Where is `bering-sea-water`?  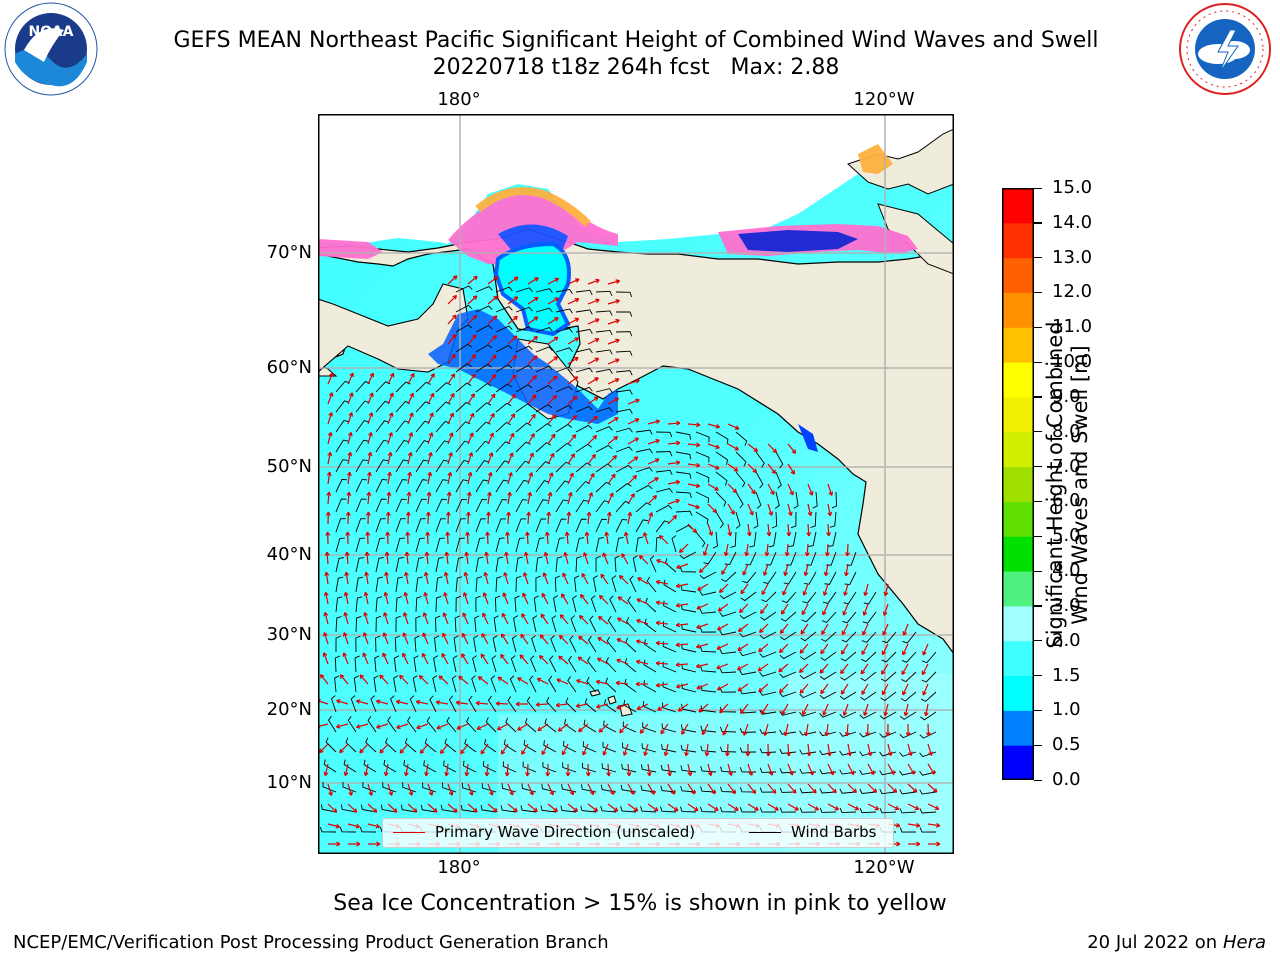 bering-sea-water is located at coordinates (532, 289).